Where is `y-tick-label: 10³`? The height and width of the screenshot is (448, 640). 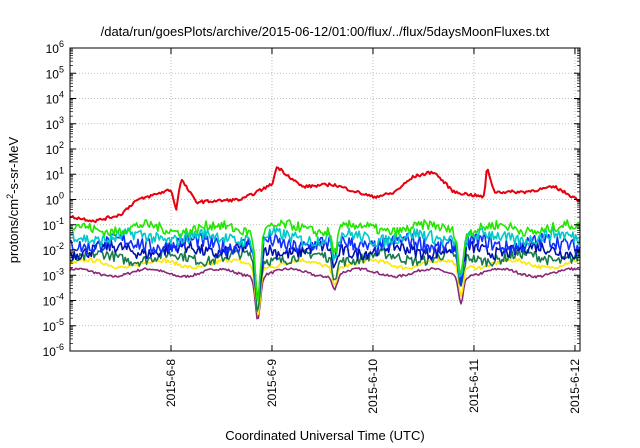 y-tick-label: 10³ is located at coordinates (55, 123).